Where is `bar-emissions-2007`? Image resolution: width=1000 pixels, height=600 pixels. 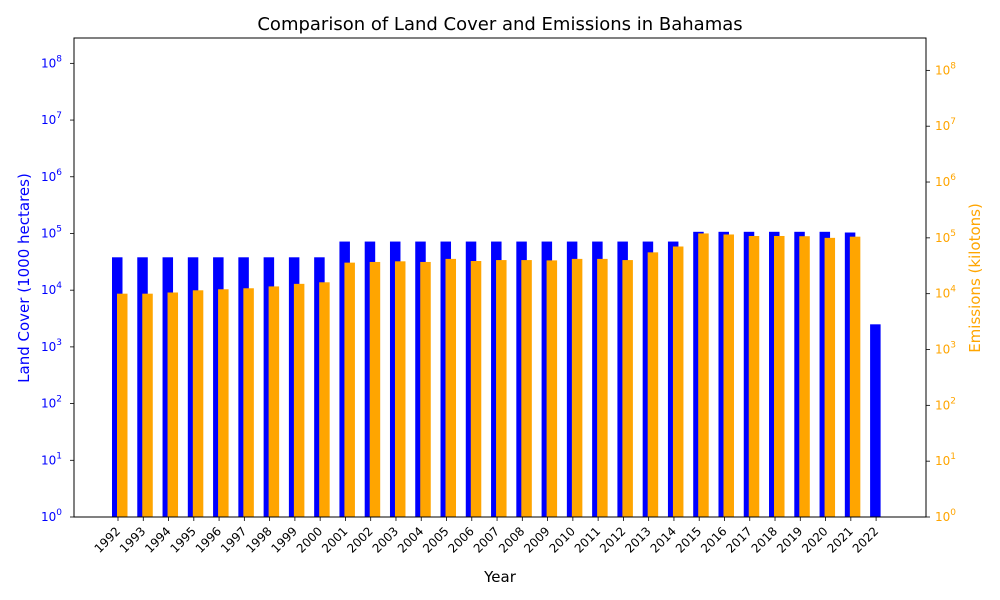 bar-emissions-2007 is located at coordinates (501, 388).